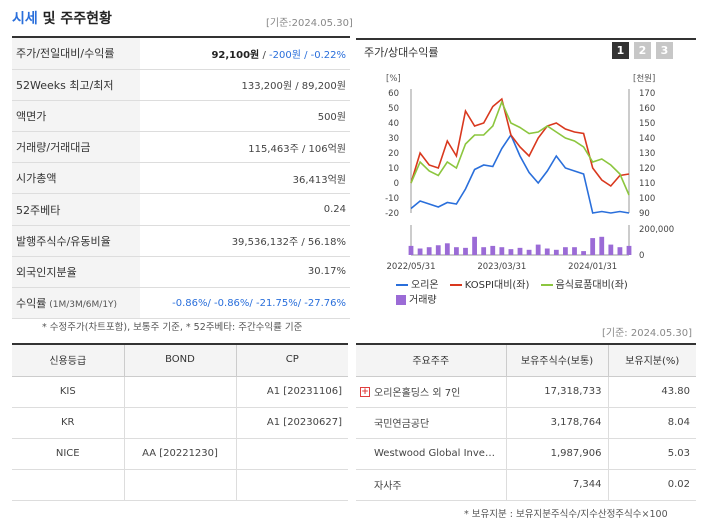 This screenshot has width=702, height=525. What do you see at coordinates (566, 514) in the screenshot?
I see `ownership-note: * 보유지분 : 보유지분주식수/지수산정주식수×100` at bounding box center [566, 514].